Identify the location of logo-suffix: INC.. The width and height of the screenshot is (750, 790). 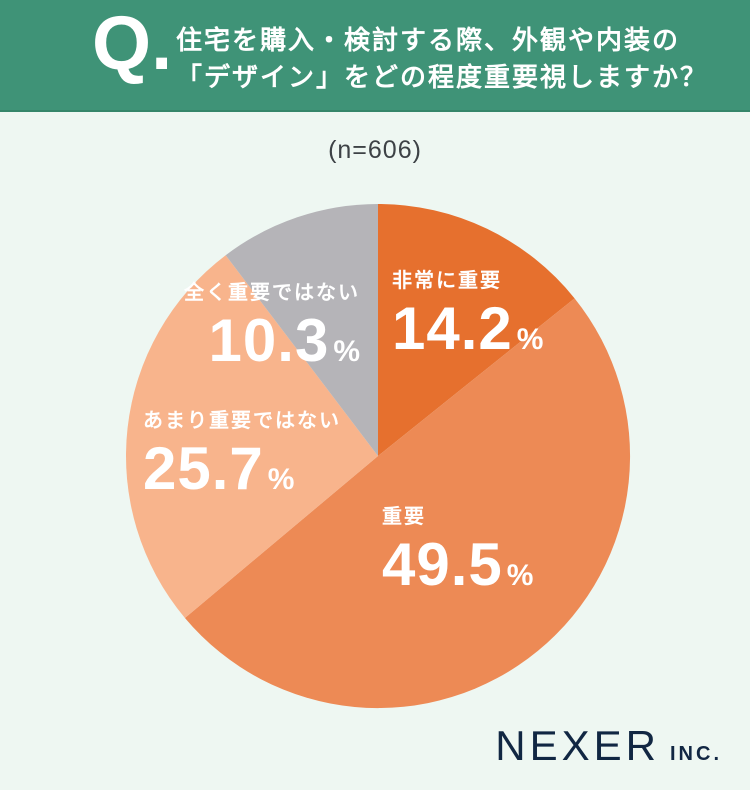
(696, 754).